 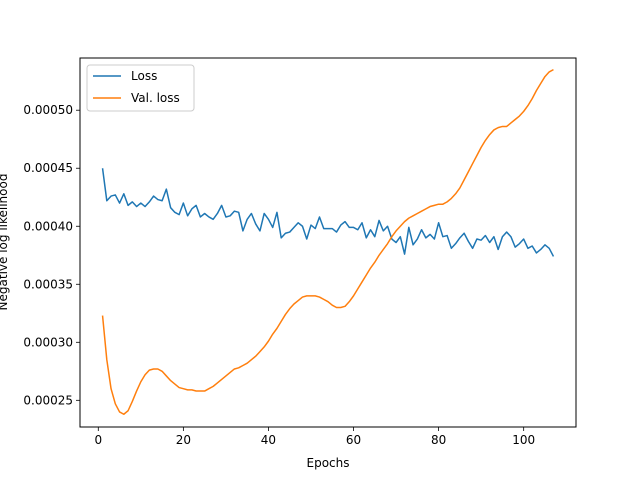 What do you see at coordinates (48, 168) in the screenshot?
I see `y-tick-label: 0.00045` at bounding box center [48, 168].